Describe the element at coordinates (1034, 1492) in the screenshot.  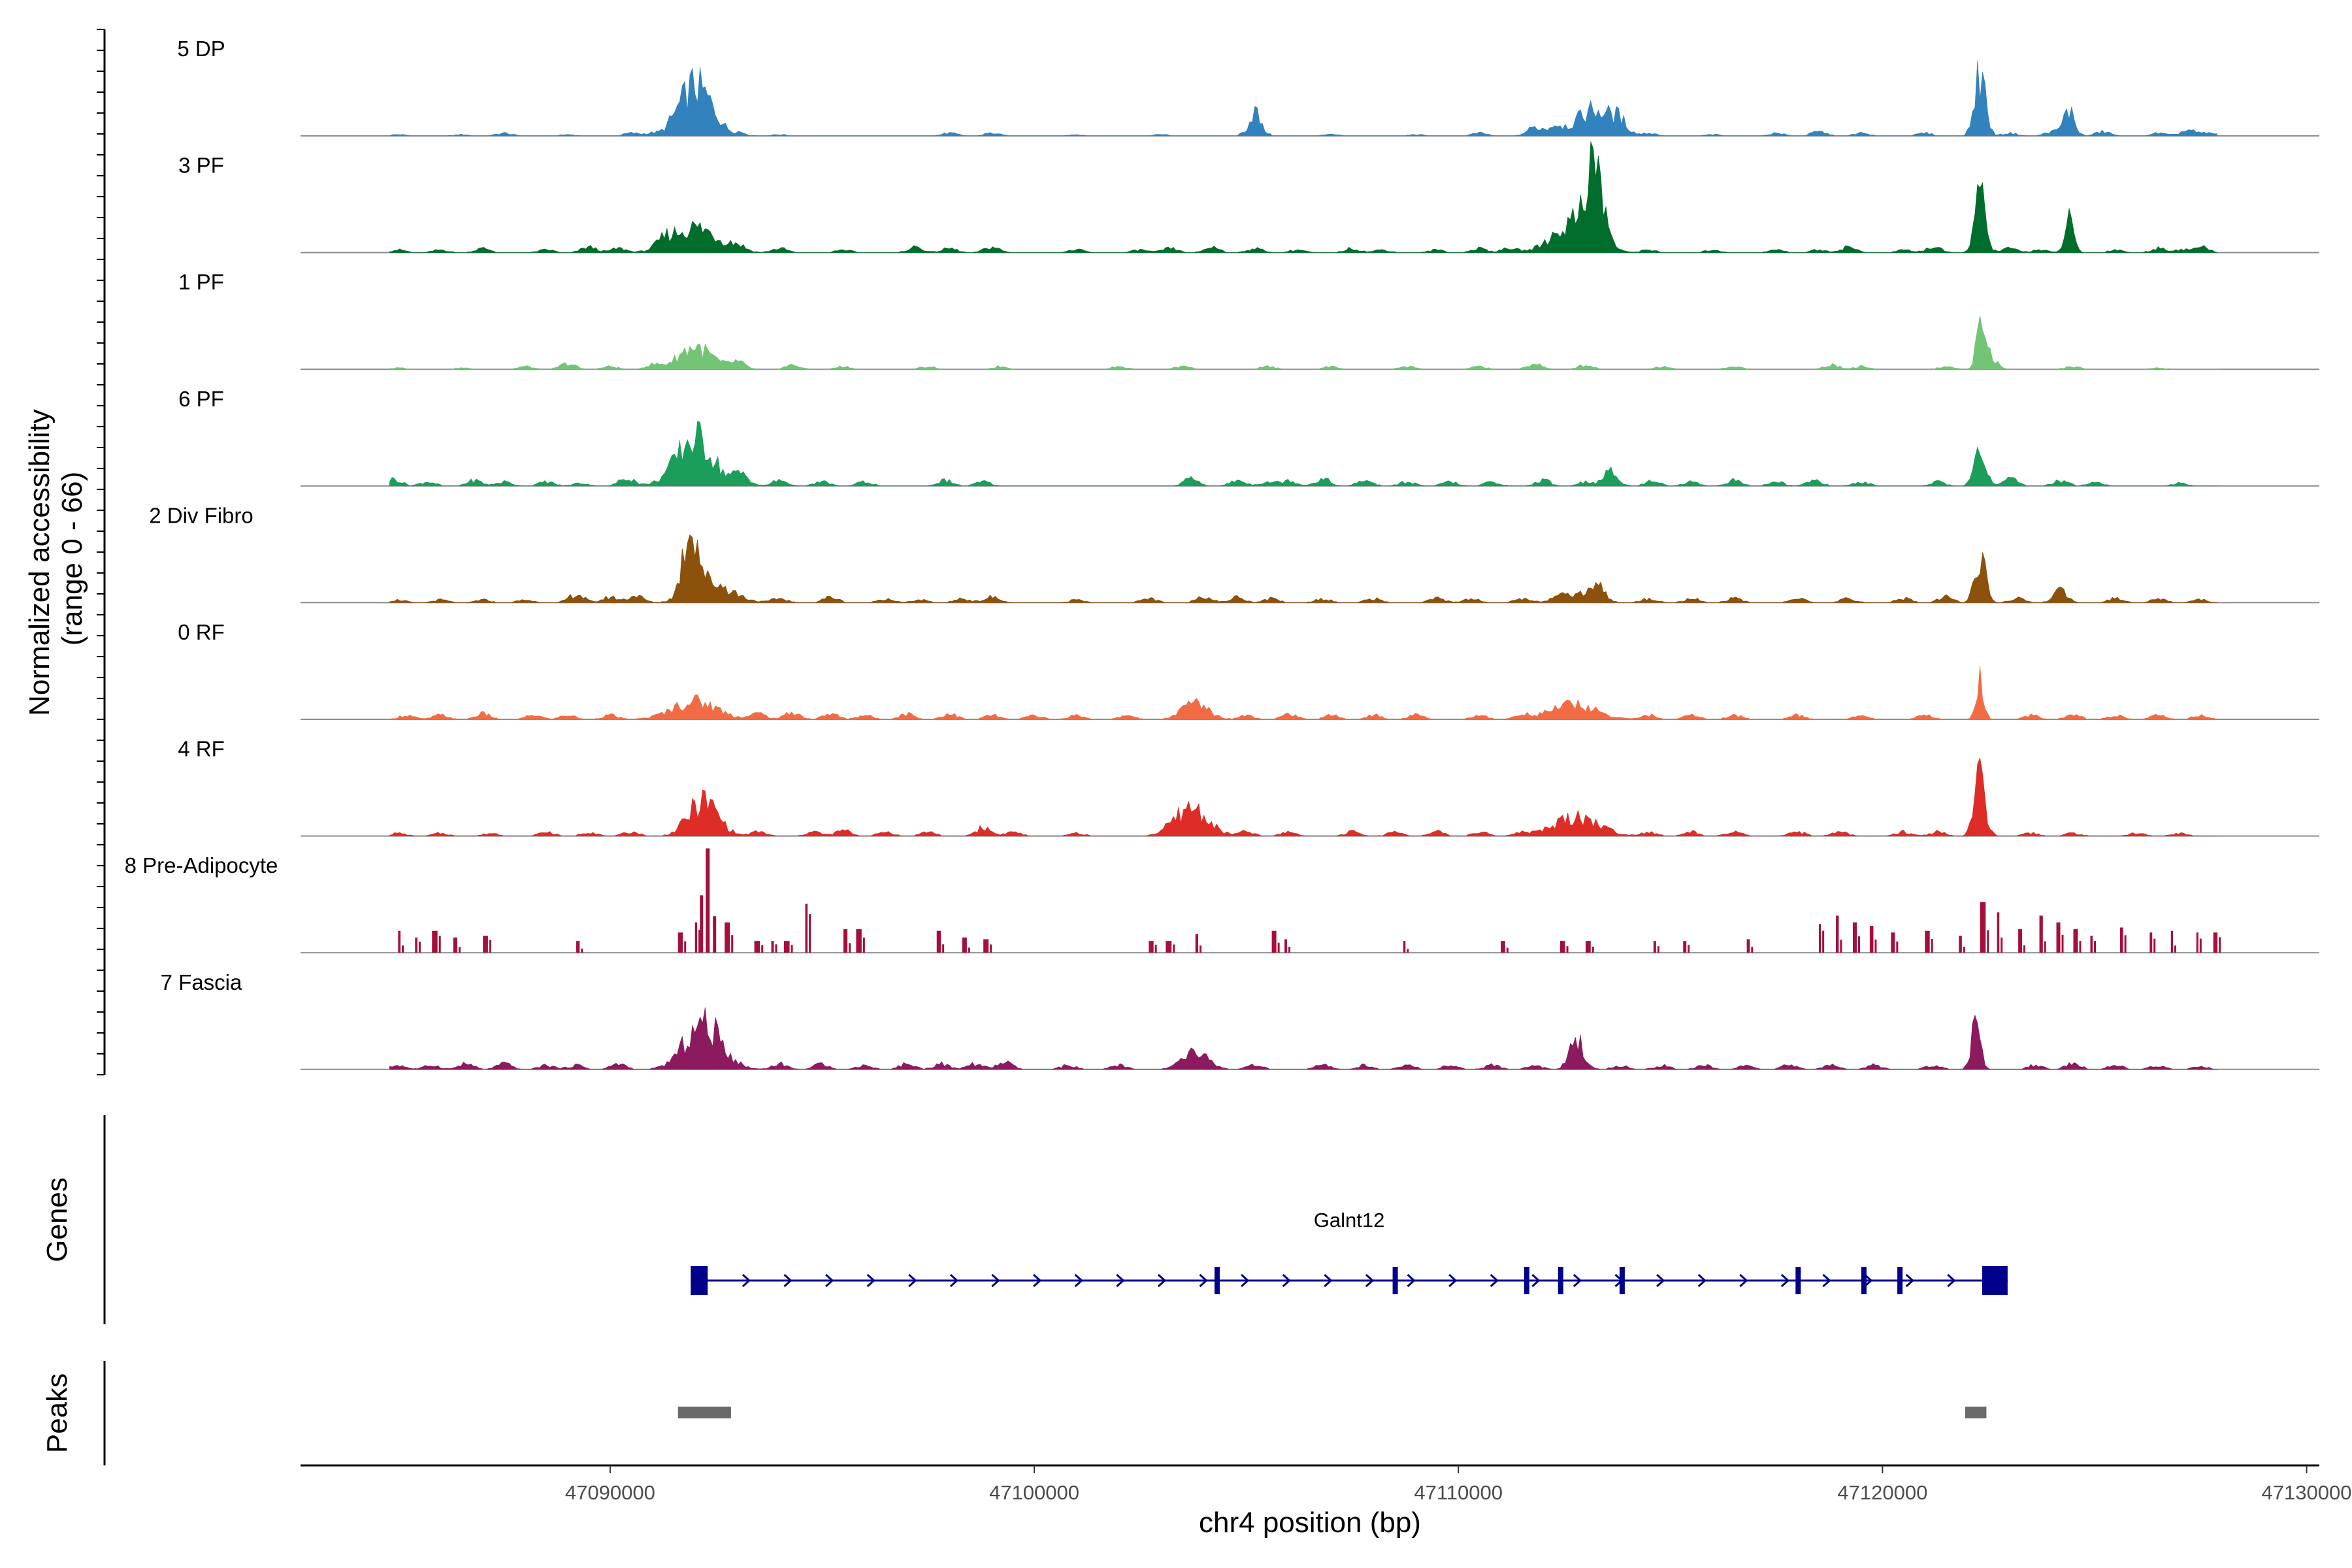
I see `x-tick-label: 47100000` at that location.